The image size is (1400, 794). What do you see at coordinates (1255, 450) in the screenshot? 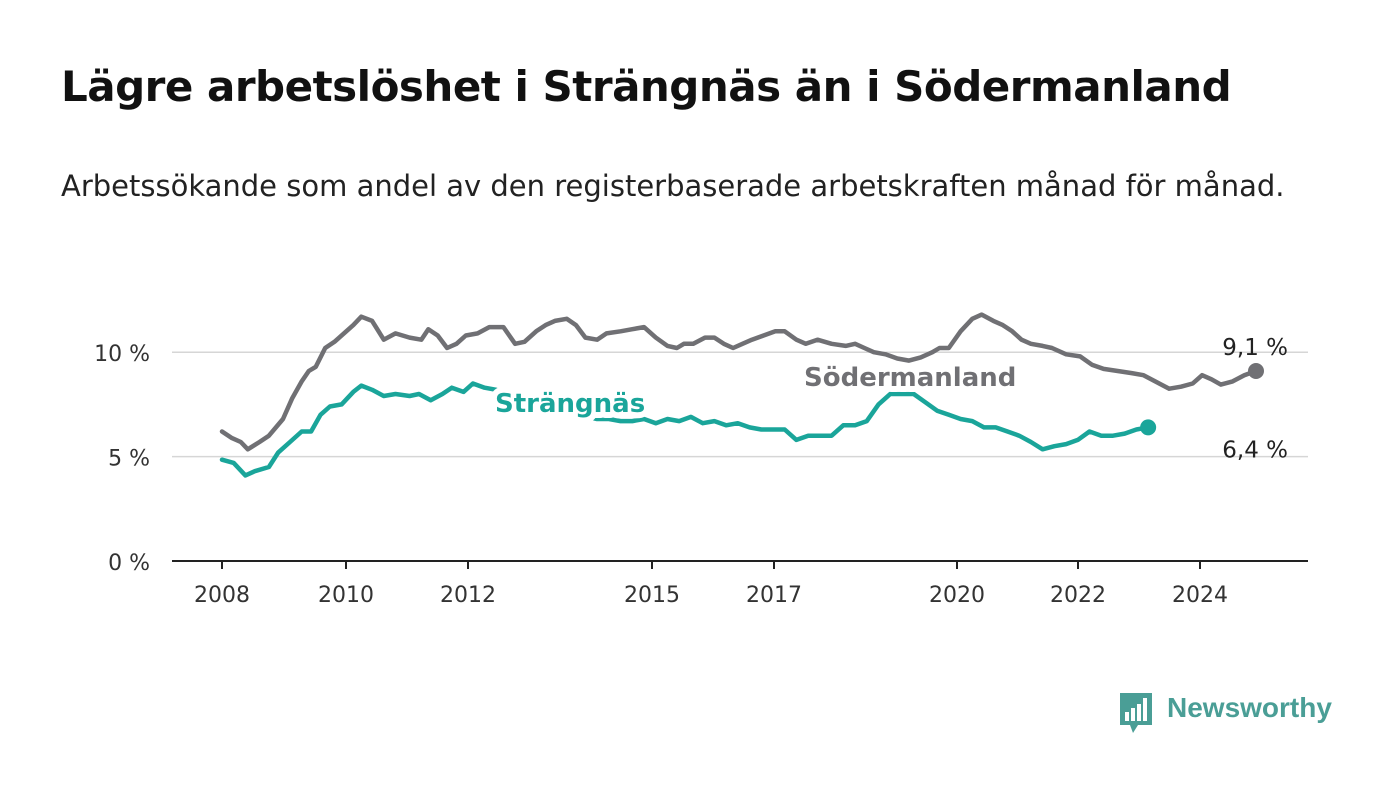
I see `end-value-label: 6,4 %` at bounding box center [1255, 450].